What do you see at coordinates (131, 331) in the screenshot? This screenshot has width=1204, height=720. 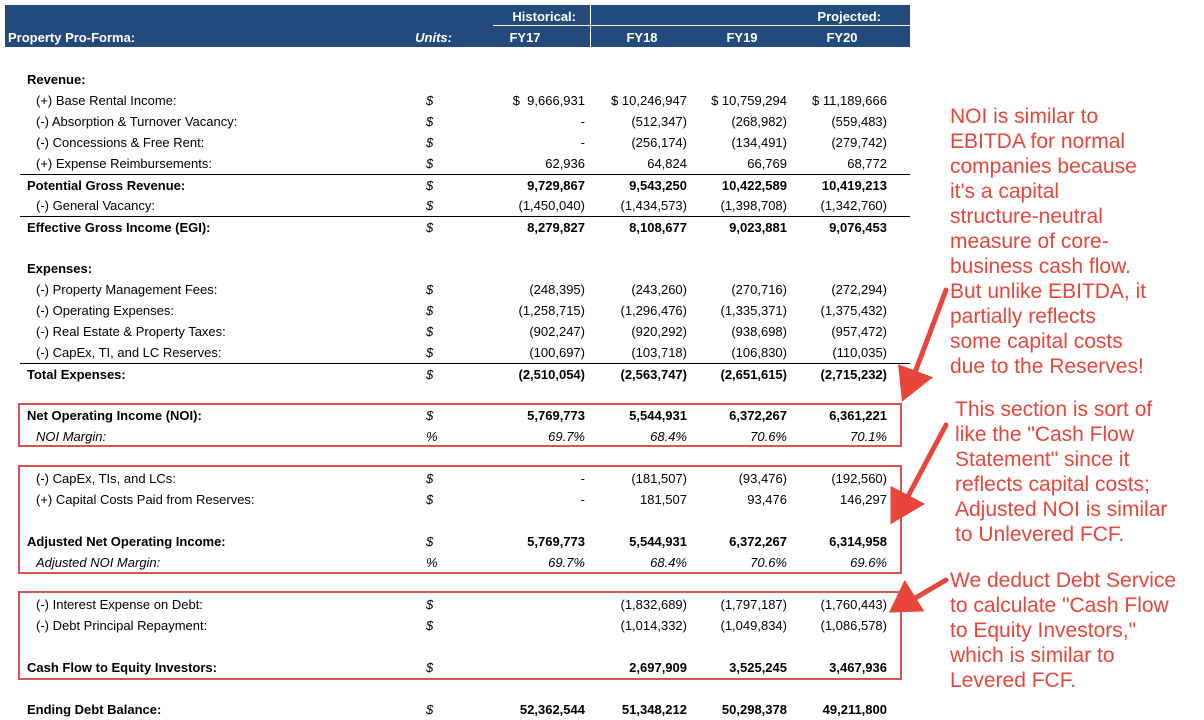 I see `row-label: (-) Real Estate & Property Taxes:` at bounding box center [131, 331].